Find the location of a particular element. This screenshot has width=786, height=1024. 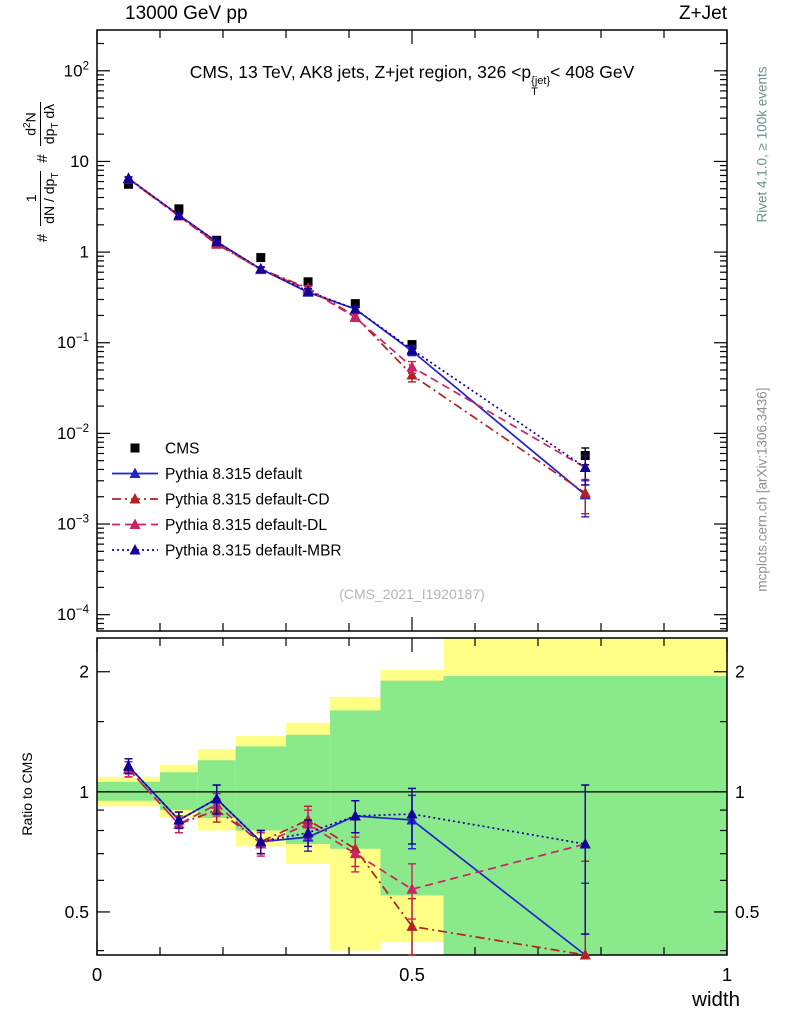

legend-label: CMS is located at coordinates (182, 449).